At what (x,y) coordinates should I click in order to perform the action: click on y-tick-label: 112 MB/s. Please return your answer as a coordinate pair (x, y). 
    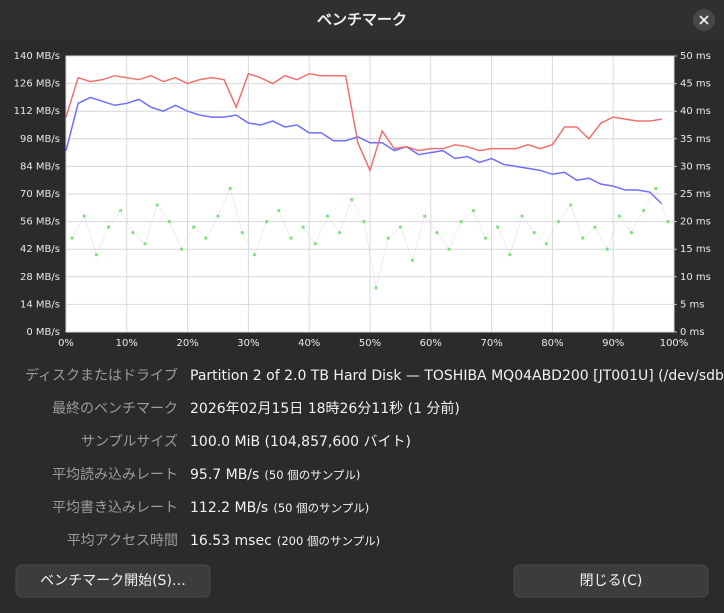
    Looking at the image, I should click on (37, 111).